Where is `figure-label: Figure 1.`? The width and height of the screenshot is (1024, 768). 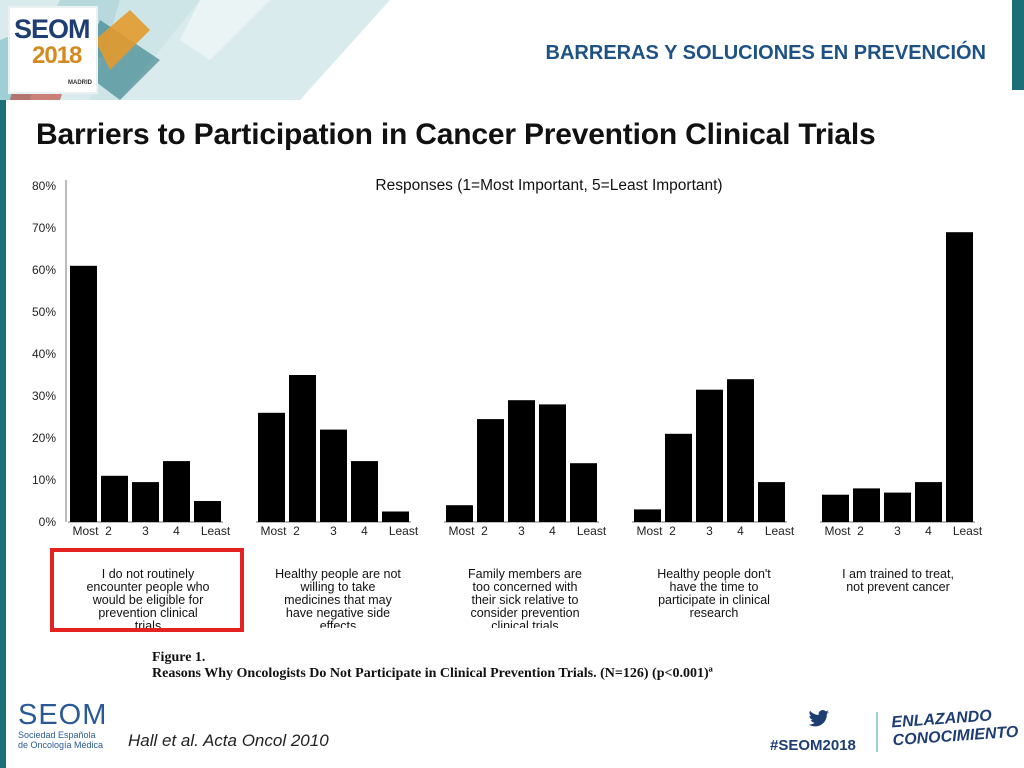 figure-label: Figure 1. is located at coordinates (179, 657).